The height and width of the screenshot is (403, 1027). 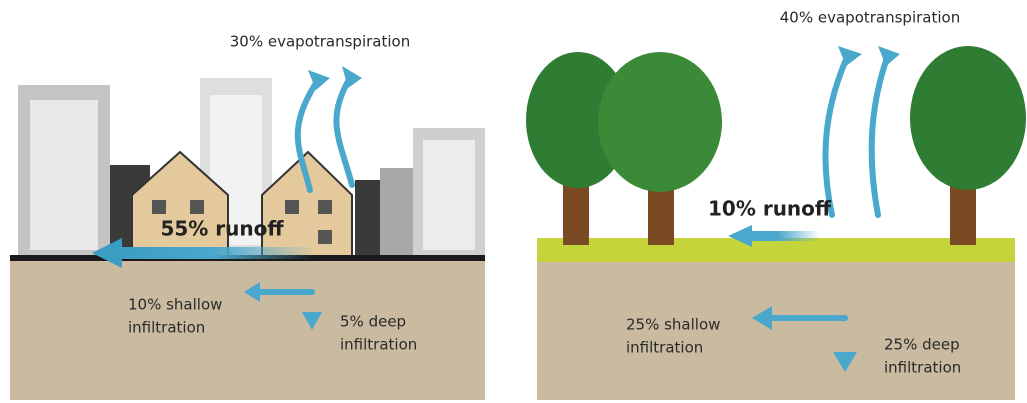 I want to click on house, so click(x=307, y=204).